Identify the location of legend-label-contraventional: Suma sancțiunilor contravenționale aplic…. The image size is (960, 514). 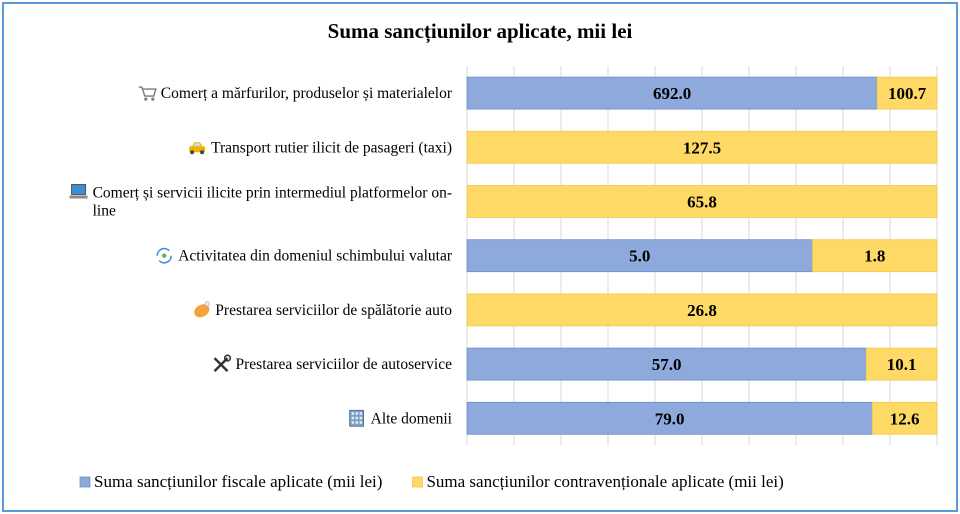
(604, 481).